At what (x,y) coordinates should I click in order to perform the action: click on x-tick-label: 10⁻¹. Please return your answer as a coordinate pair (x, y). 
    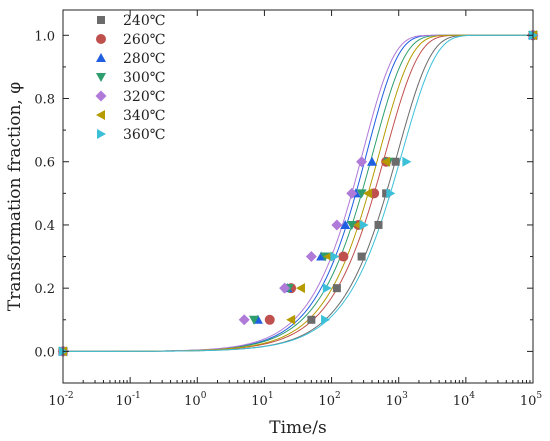
    Looking at the image, I should click on (127, 400).